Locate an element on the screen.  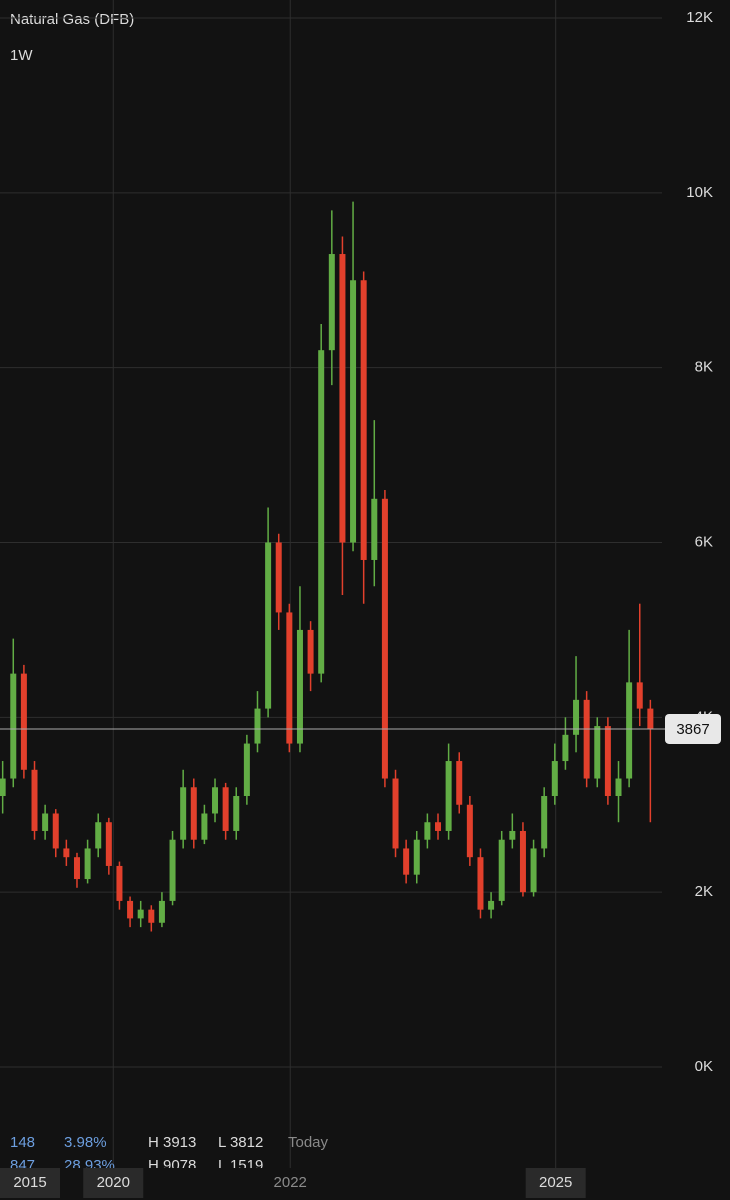
stat: L 3812 is located at coordinates (240, 1142).